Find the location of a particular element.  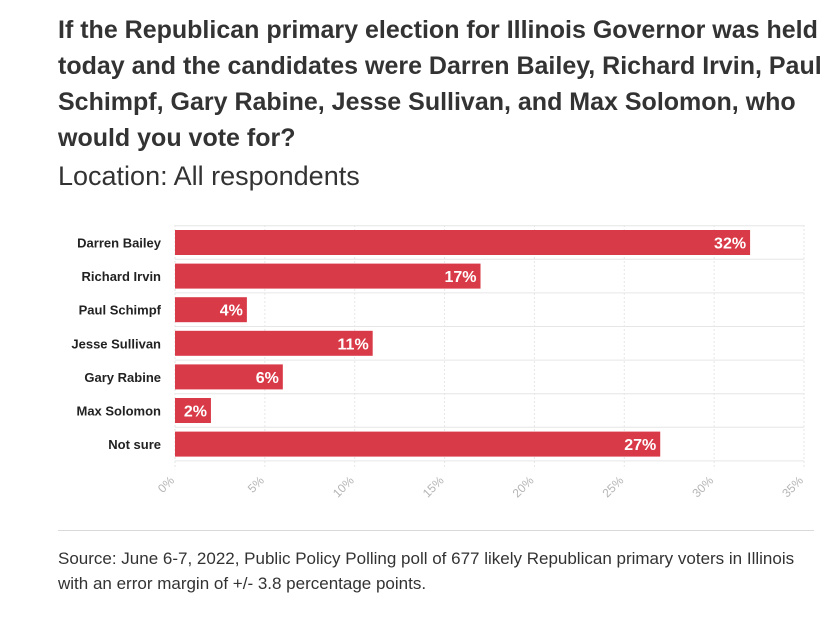

data-label: 6% is located at coordinates (267, 378).